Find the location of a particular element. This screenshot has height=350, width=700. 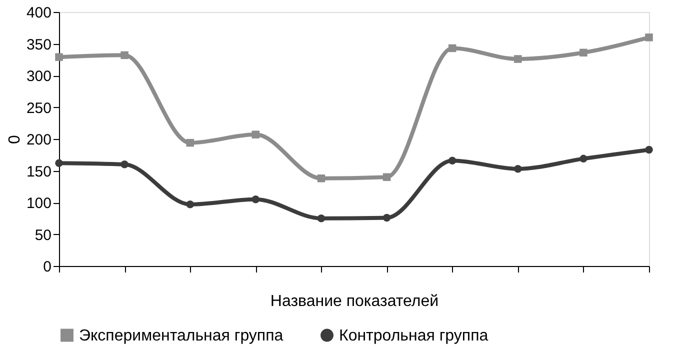

y-tick-label: 300 is located at coordinates (39, 76).